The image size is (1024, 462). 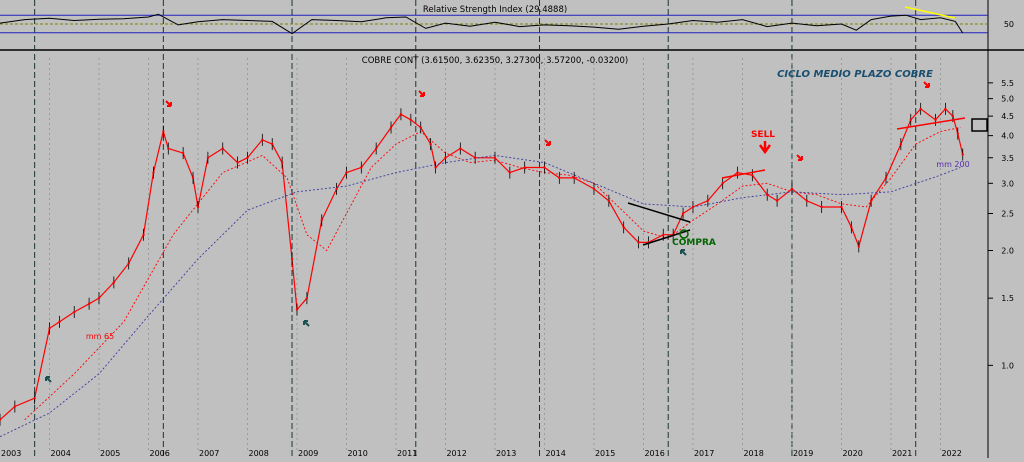 What do you see at coordinates (555, 453) in the screenshot?
I see `x-tick-label: 2014` at bounding box center [555, 453].